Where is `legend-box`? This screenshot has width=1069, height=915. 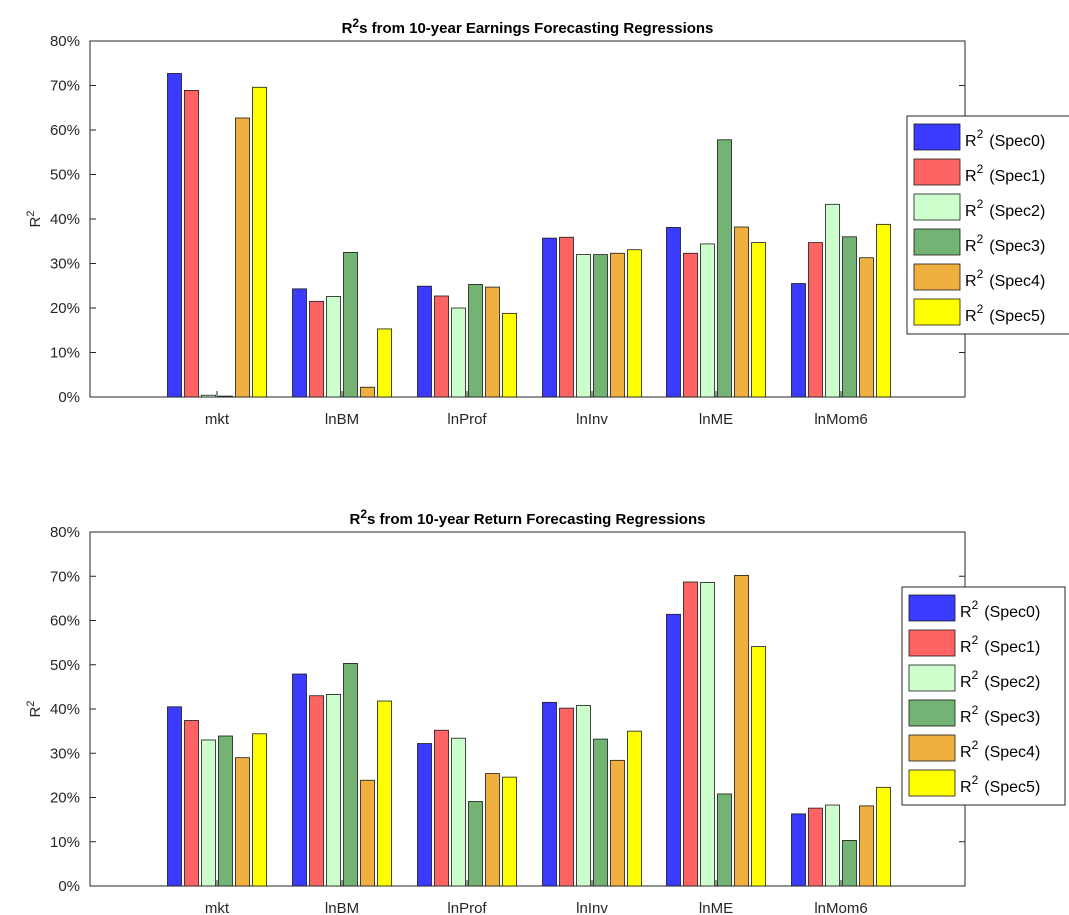 legend-box is located at coordinates (987, 225).